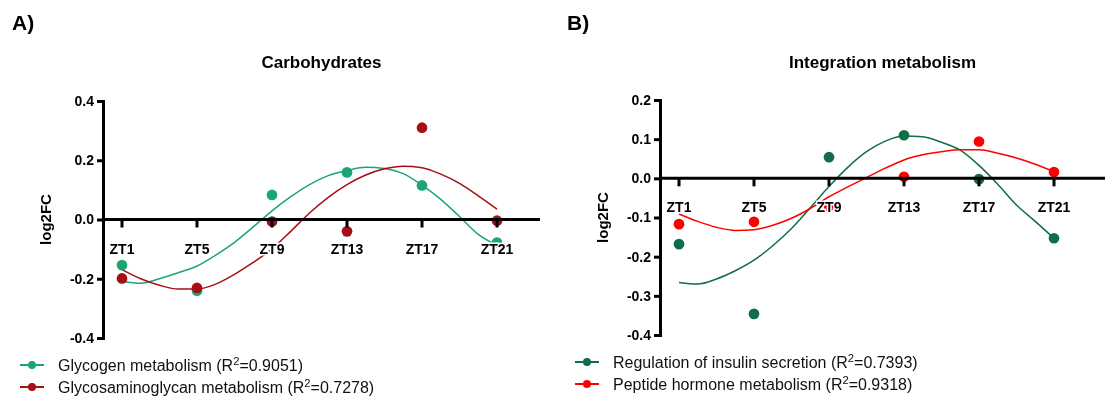 This screenshot has width=1110, height=412. What do you see at coordinates (321, 62) in the screenshot?
I see `chart-title: Carbohydrates` at bounding box center [321, 62].